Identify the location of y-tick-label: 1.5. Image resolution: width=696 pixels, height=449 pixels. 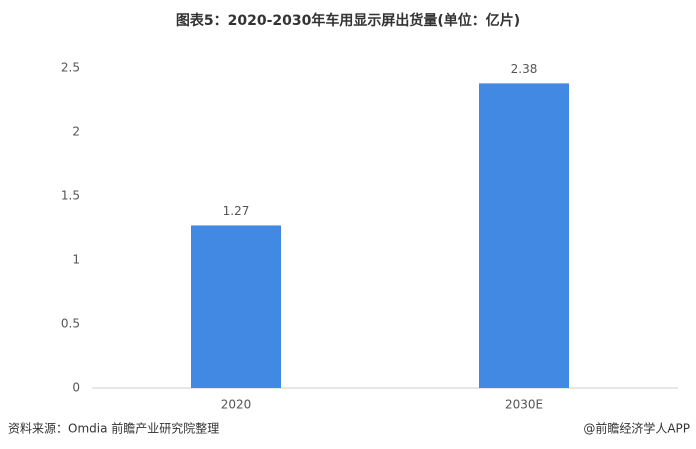
(70, 196).